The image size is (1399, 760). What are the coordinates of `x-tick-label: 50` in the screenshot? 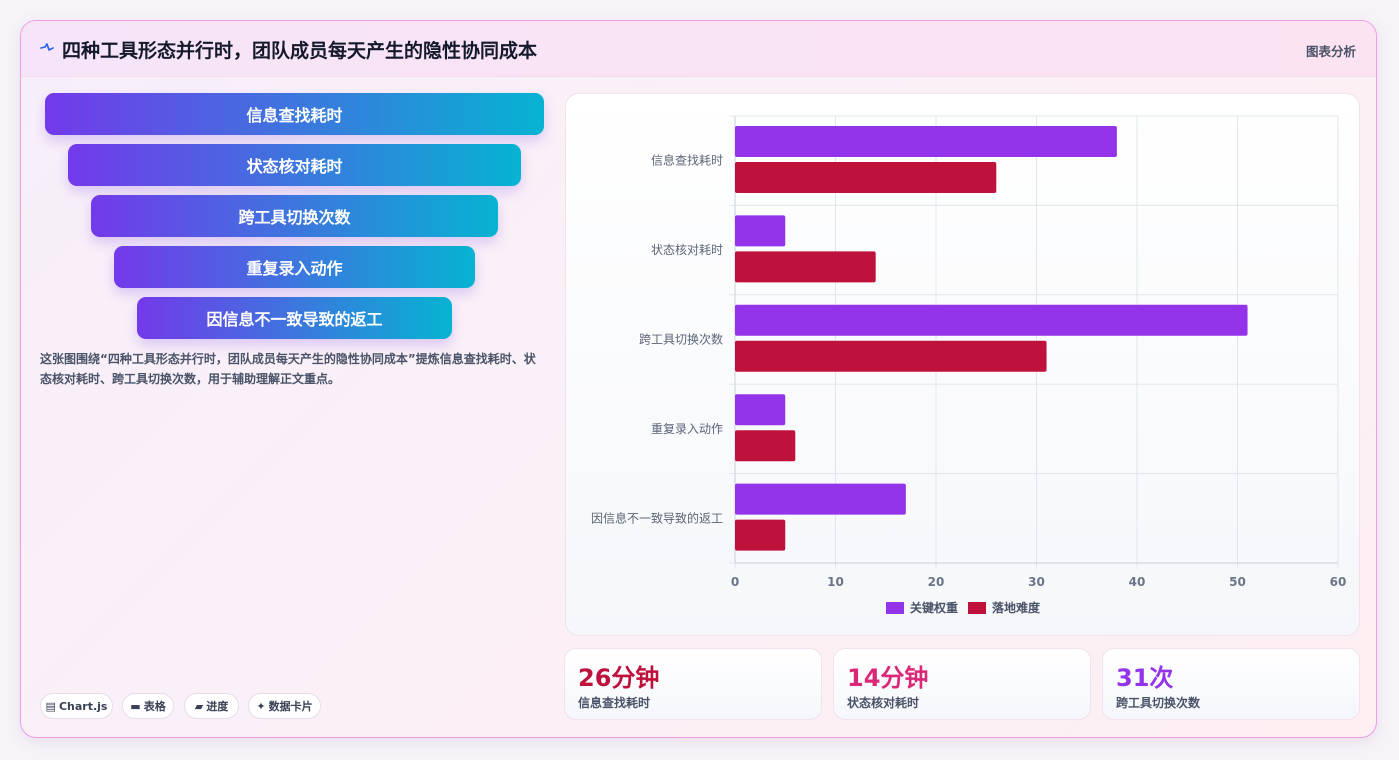 It's located at (1237, 582).